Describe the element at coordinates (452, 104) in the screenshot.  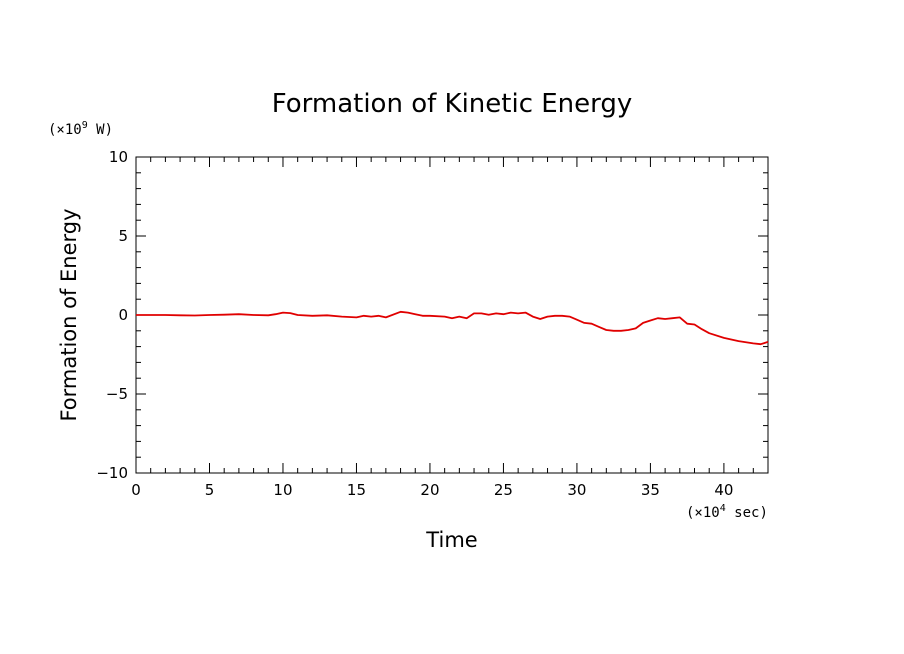
I see `chart-title: Formation of Kinetic Energy` at that location.